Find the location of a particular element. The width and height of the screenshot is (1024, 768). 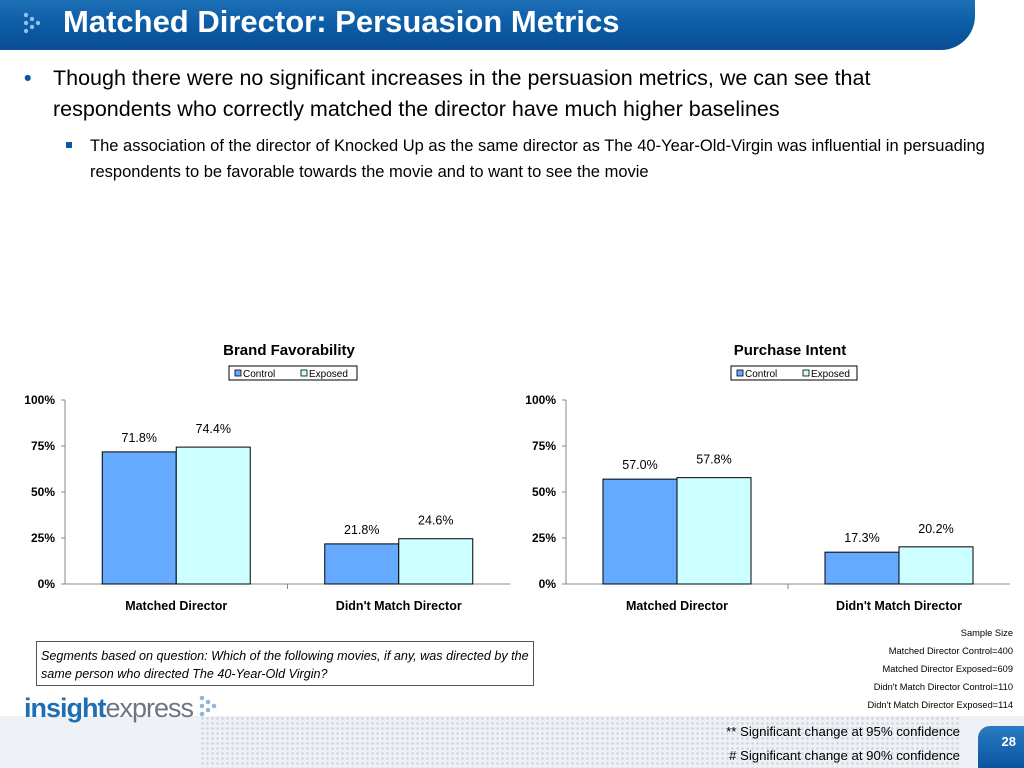

chart-title: Brand Favorability is located at coordinates (289, 350).